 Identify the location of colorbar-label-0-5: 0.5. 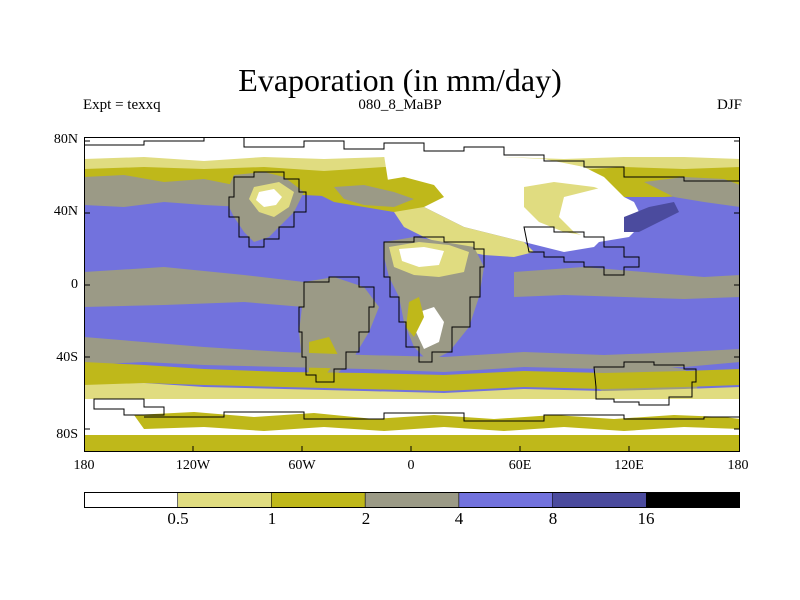
(178, 518).